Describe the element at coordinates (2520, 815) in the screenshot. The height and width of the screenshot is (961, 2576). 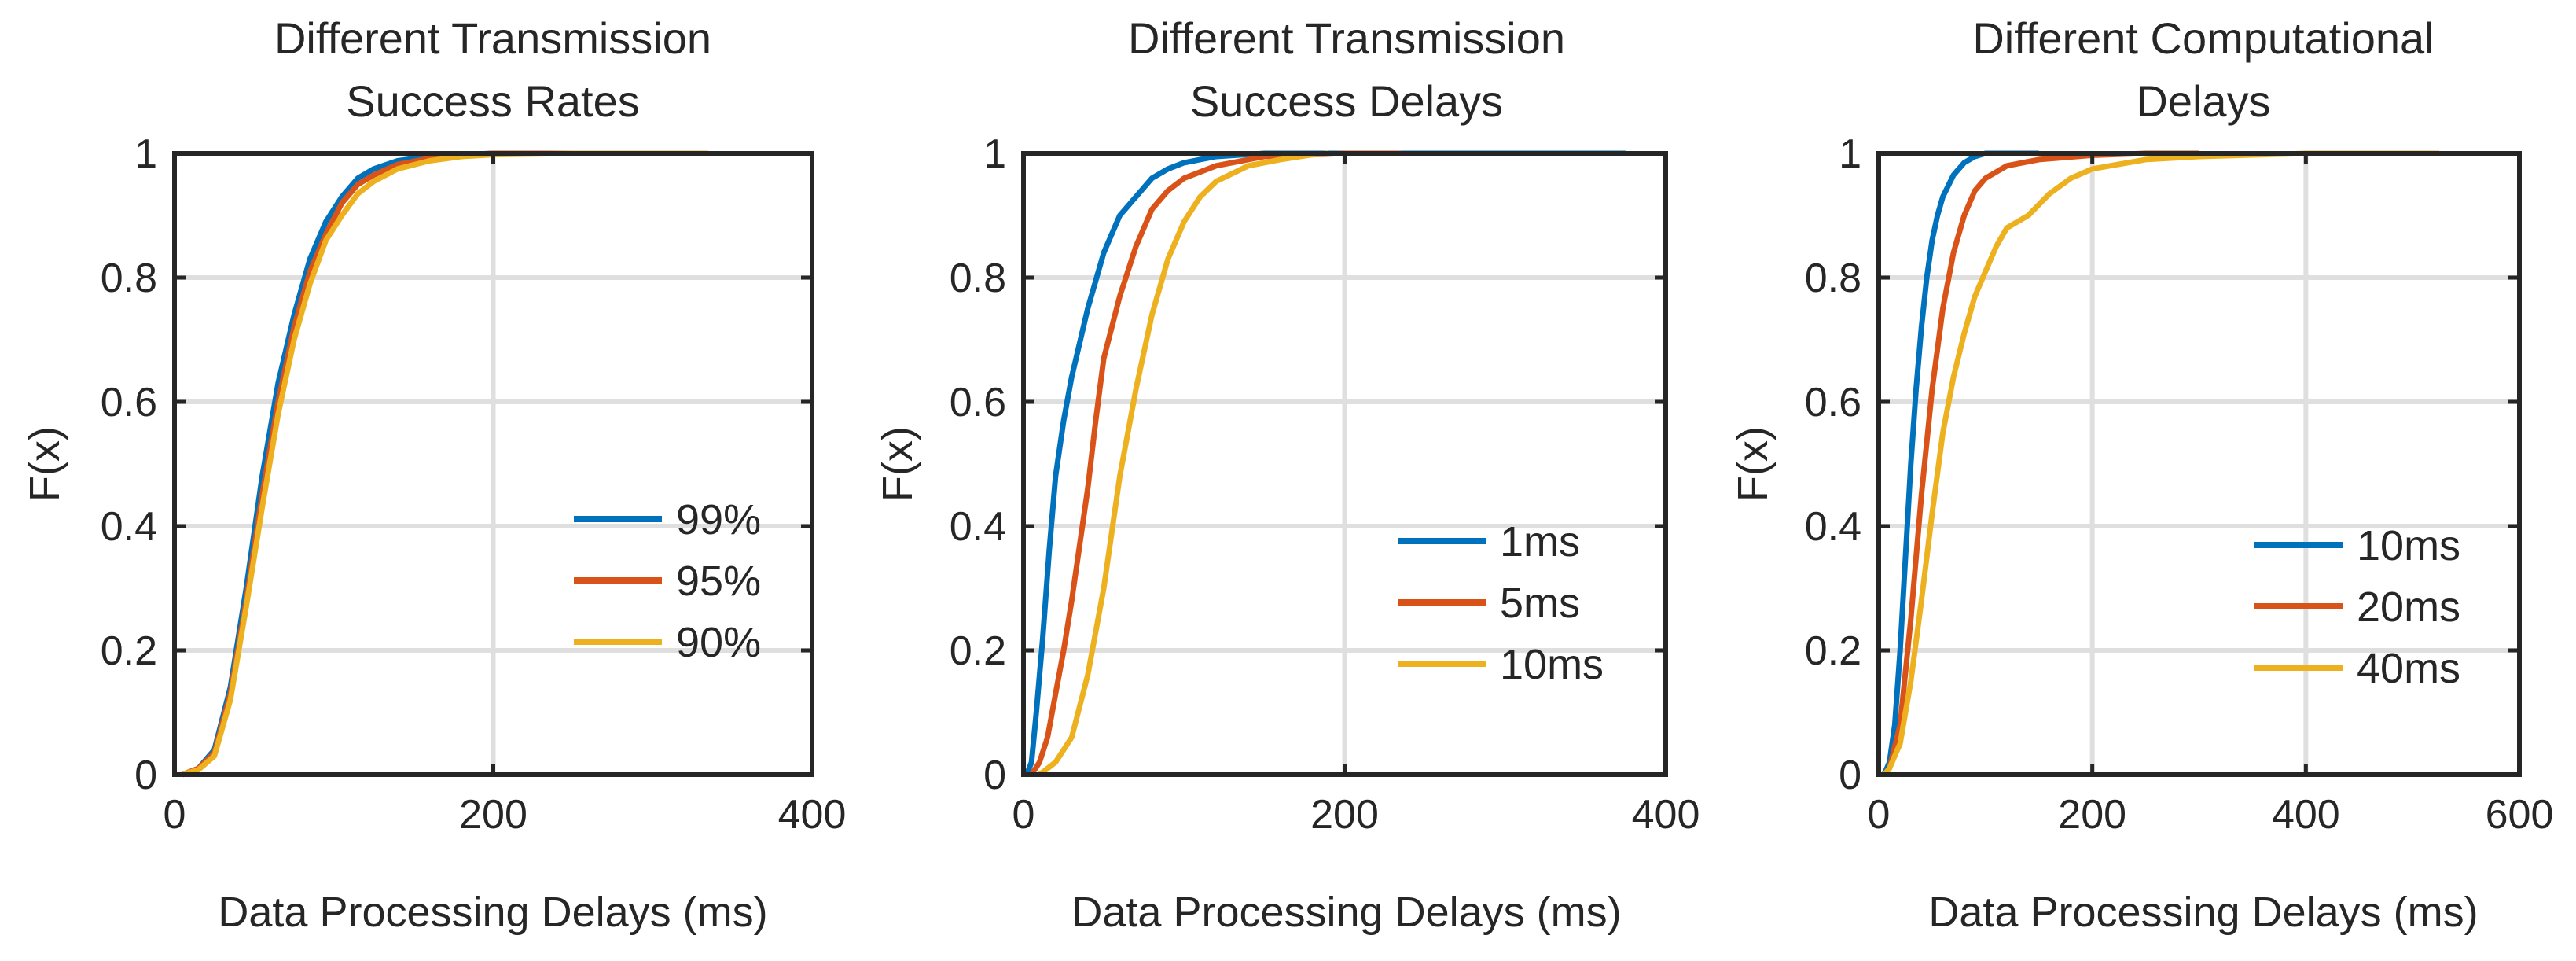
I see `x-tick-label: 600` at that location.